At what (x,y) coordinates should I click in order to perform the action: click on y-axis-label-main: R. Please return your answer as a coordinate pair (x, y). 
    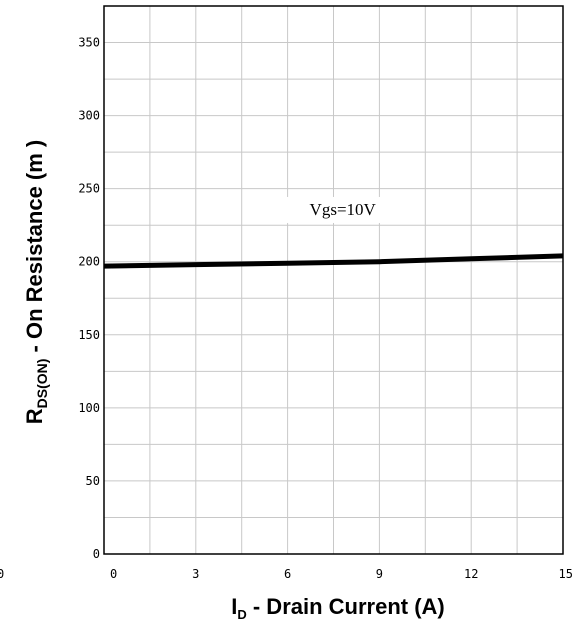
    Looking at the image, I should click on (34, 416).